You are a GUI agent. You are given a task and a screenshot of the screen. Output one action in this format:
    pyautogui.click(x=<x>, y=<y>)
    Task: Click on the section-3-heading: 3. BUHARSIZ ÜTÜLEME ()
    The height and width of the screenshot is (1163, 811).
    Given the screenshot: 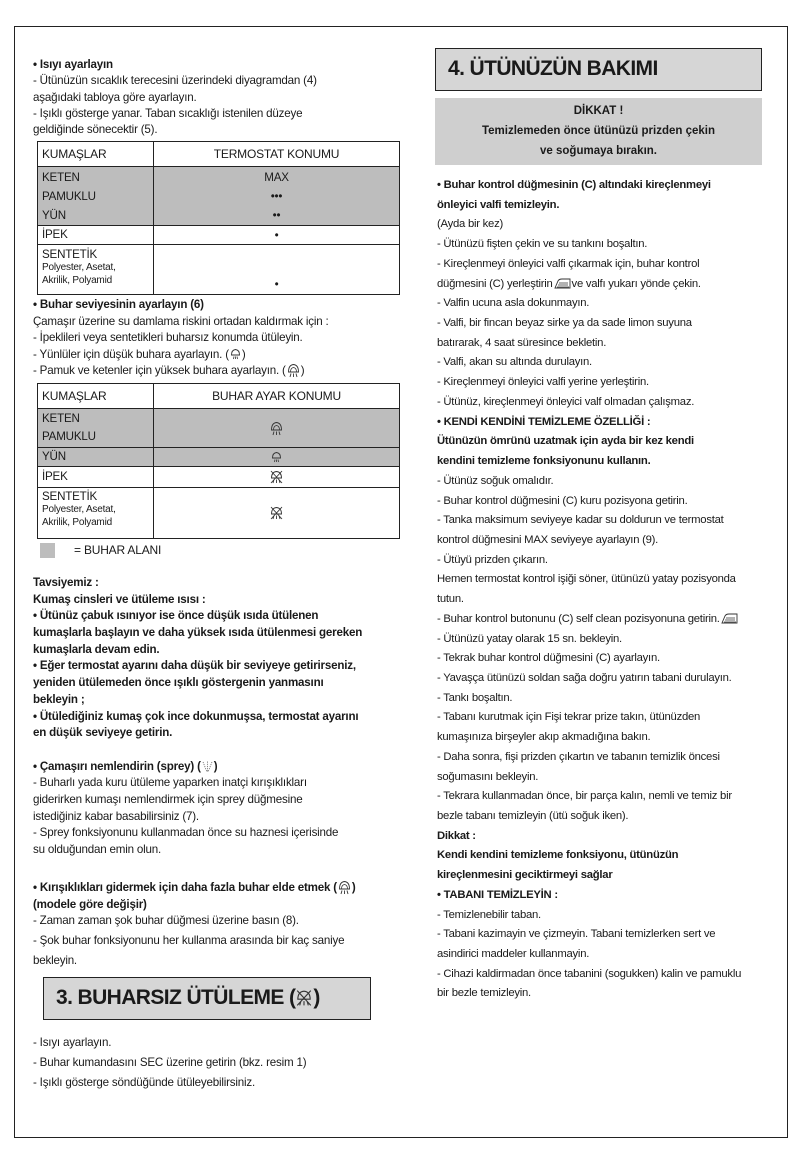 What is the action you would take?
    pyautogui.click(x=207, y=998)
    